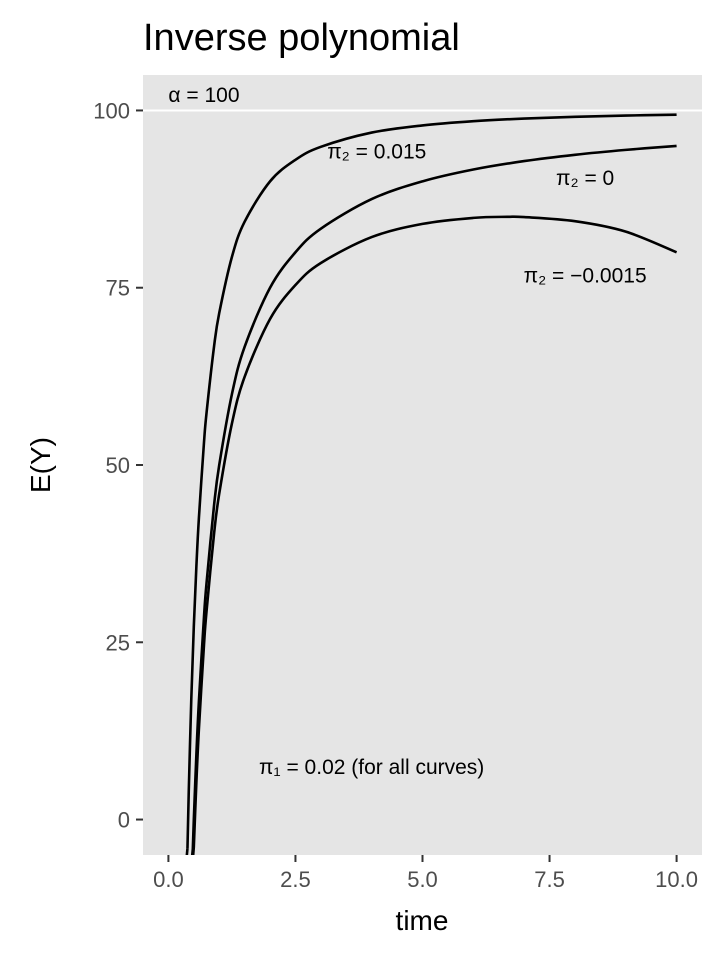 Image resolution: width=720 pixels, height=960 pixels. Describe the element at coordinates (40, 465) in the screenshot. I see `y-axis-title: E(Y)` at that location.